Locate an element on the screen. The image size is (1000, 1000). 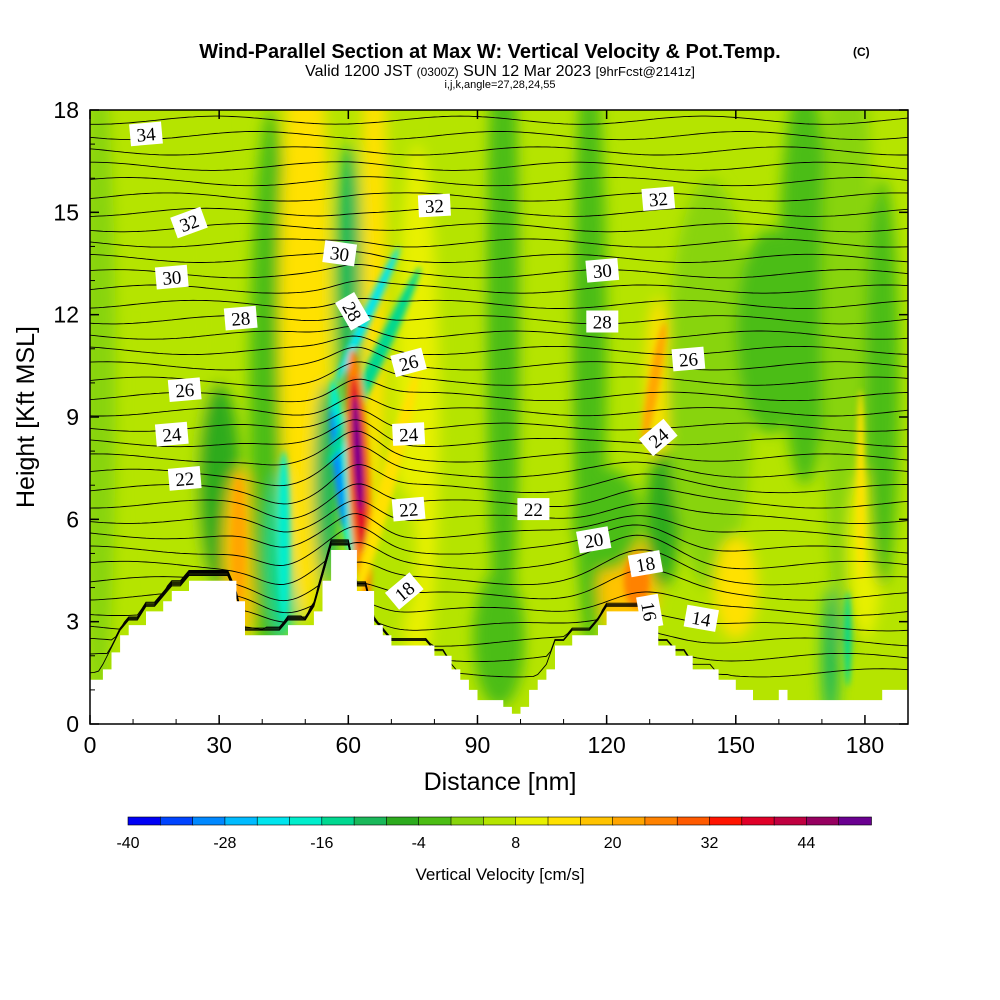
contour-label: 18 is located at coordinates (645, 564).